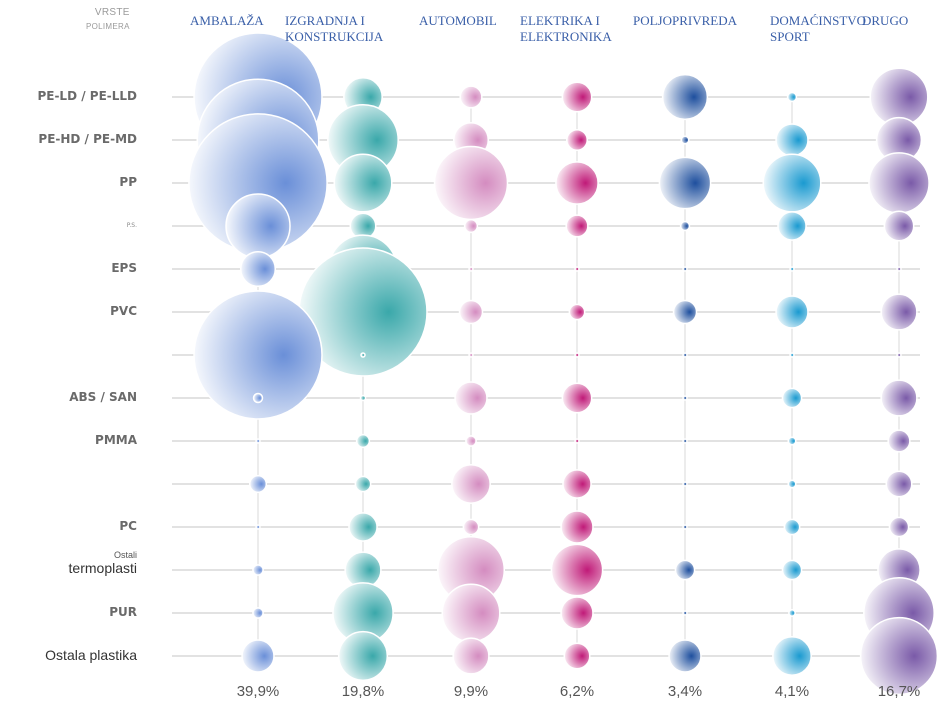 The image size is (949, 703). I want to click on row-axis-header: VRSTE POLIMERA, so click(108, 20).